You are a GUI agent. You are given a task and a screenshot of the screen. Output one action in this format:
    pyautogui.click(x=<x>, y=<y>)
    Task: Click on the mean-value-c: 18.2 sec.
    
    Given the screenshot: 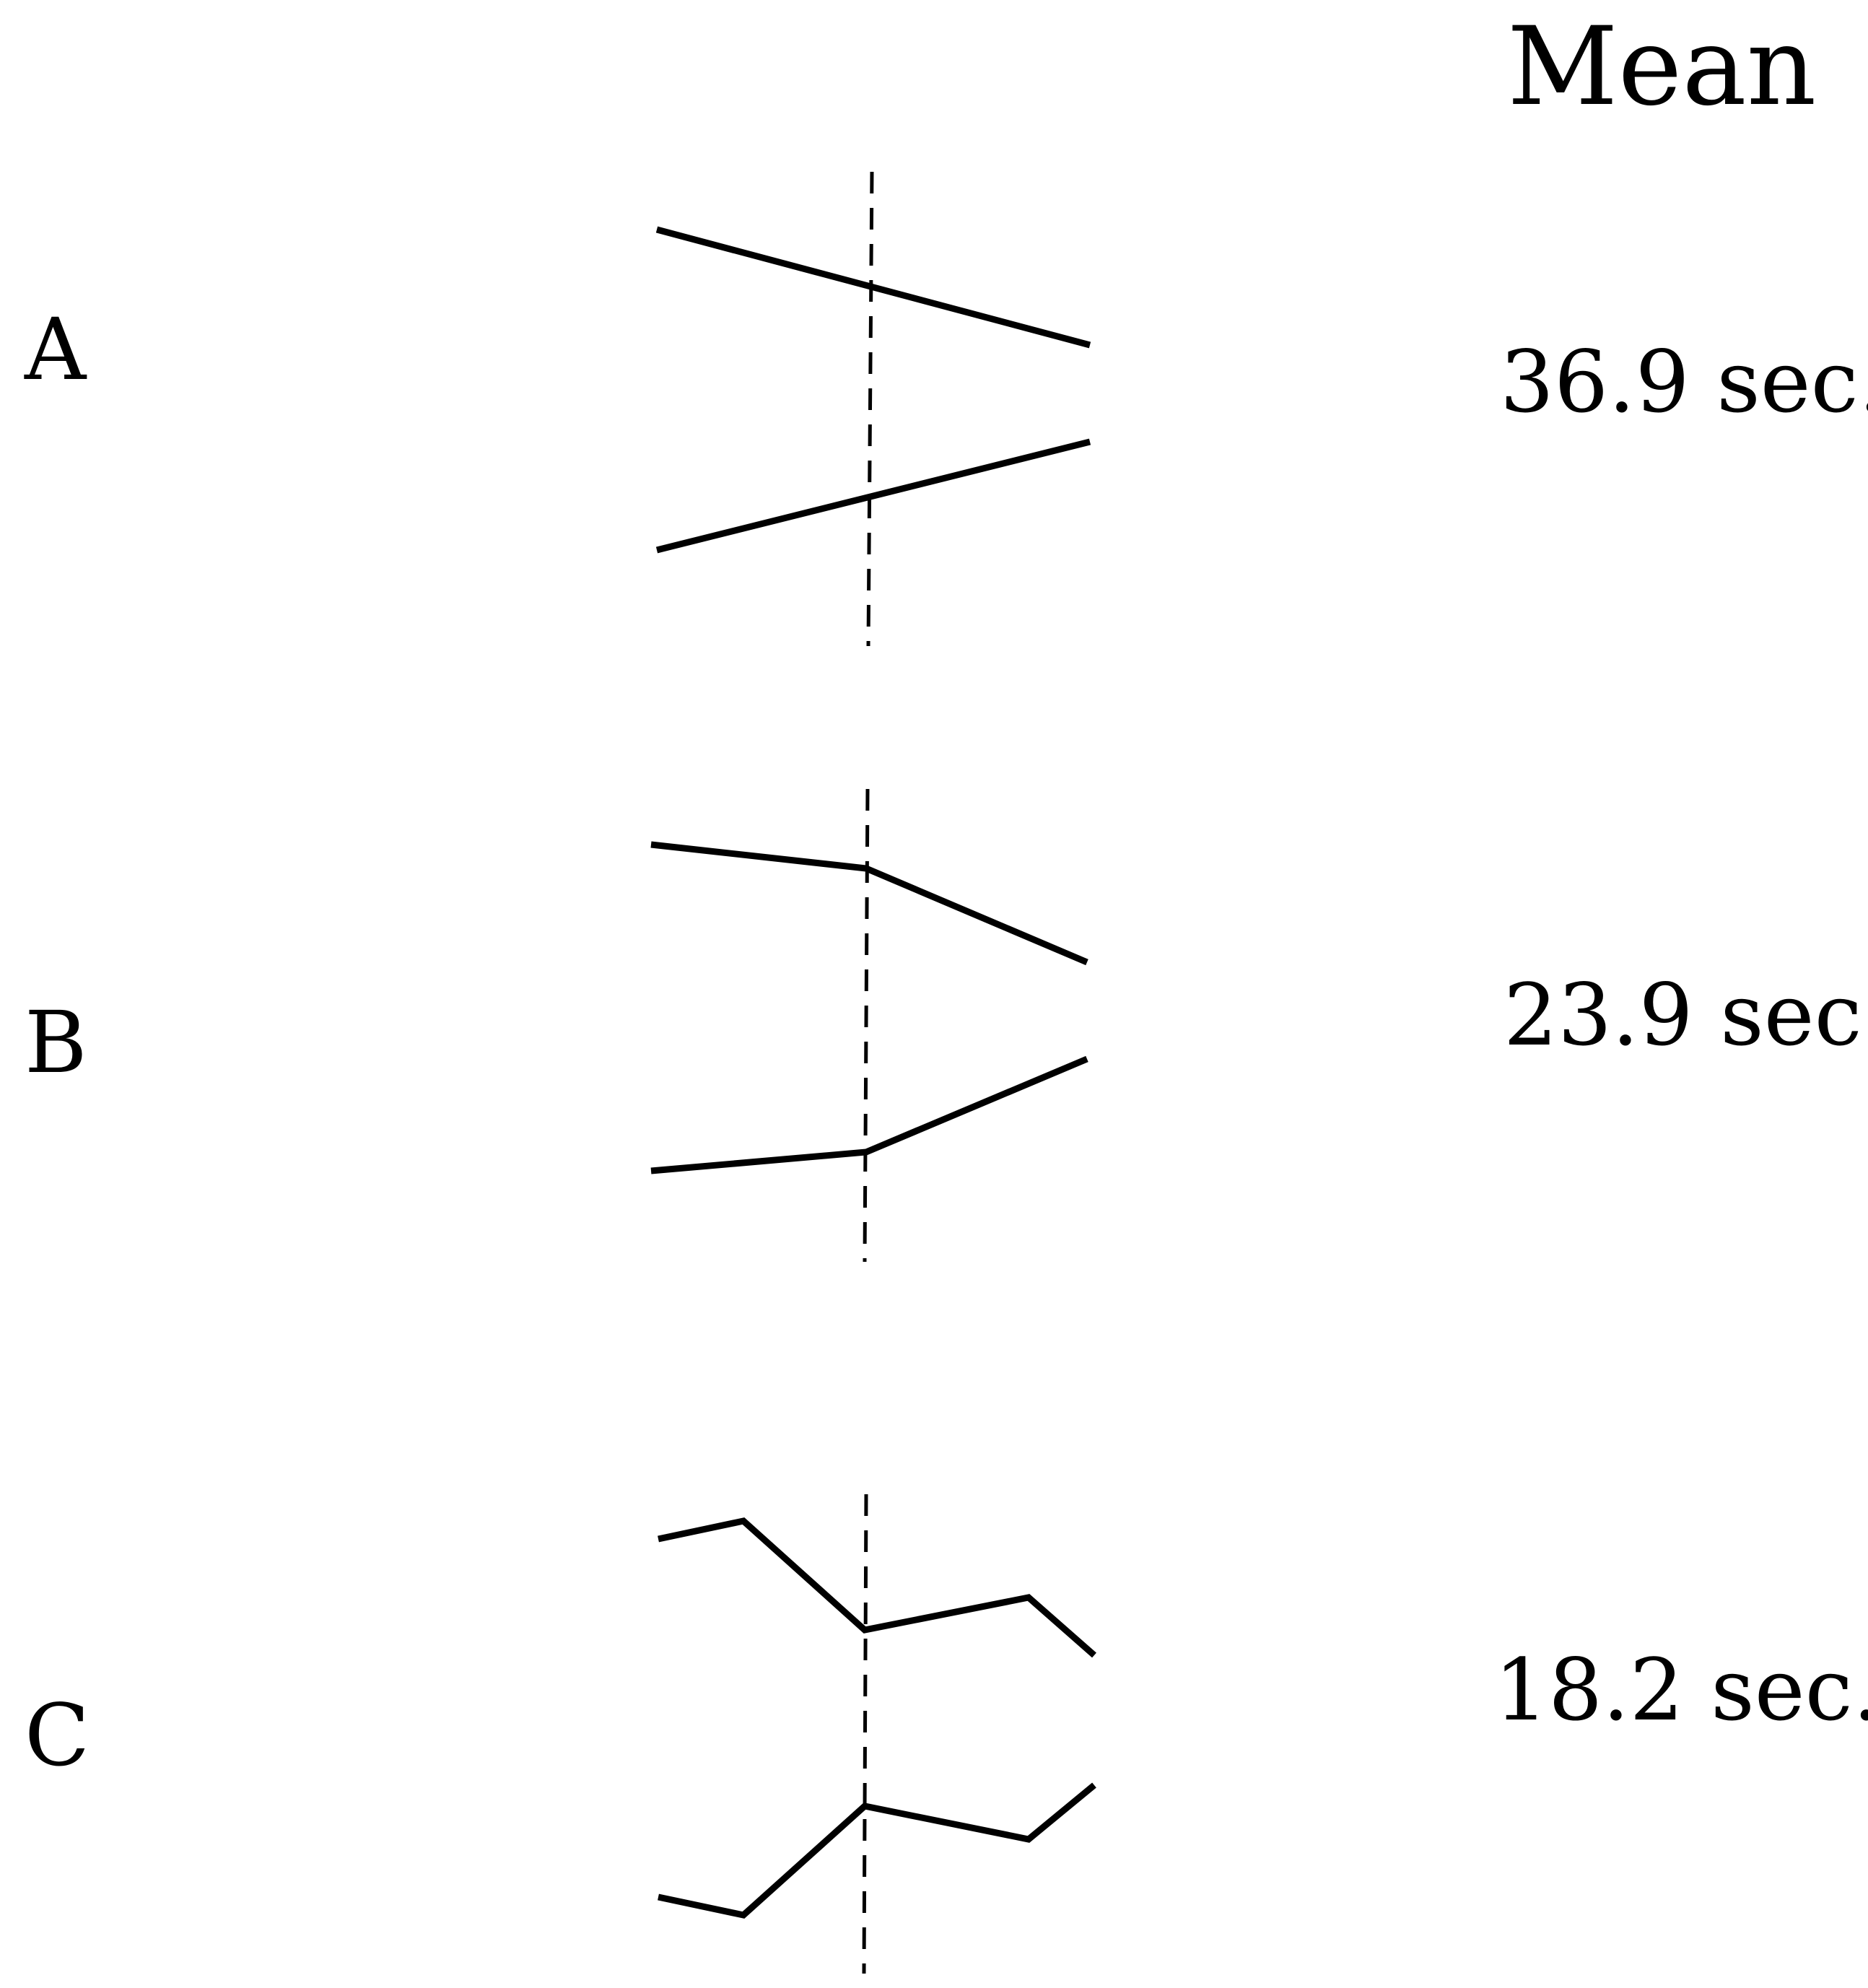 What is the action you would take?
    pyautogui.click(x=1681, y=1690)
    